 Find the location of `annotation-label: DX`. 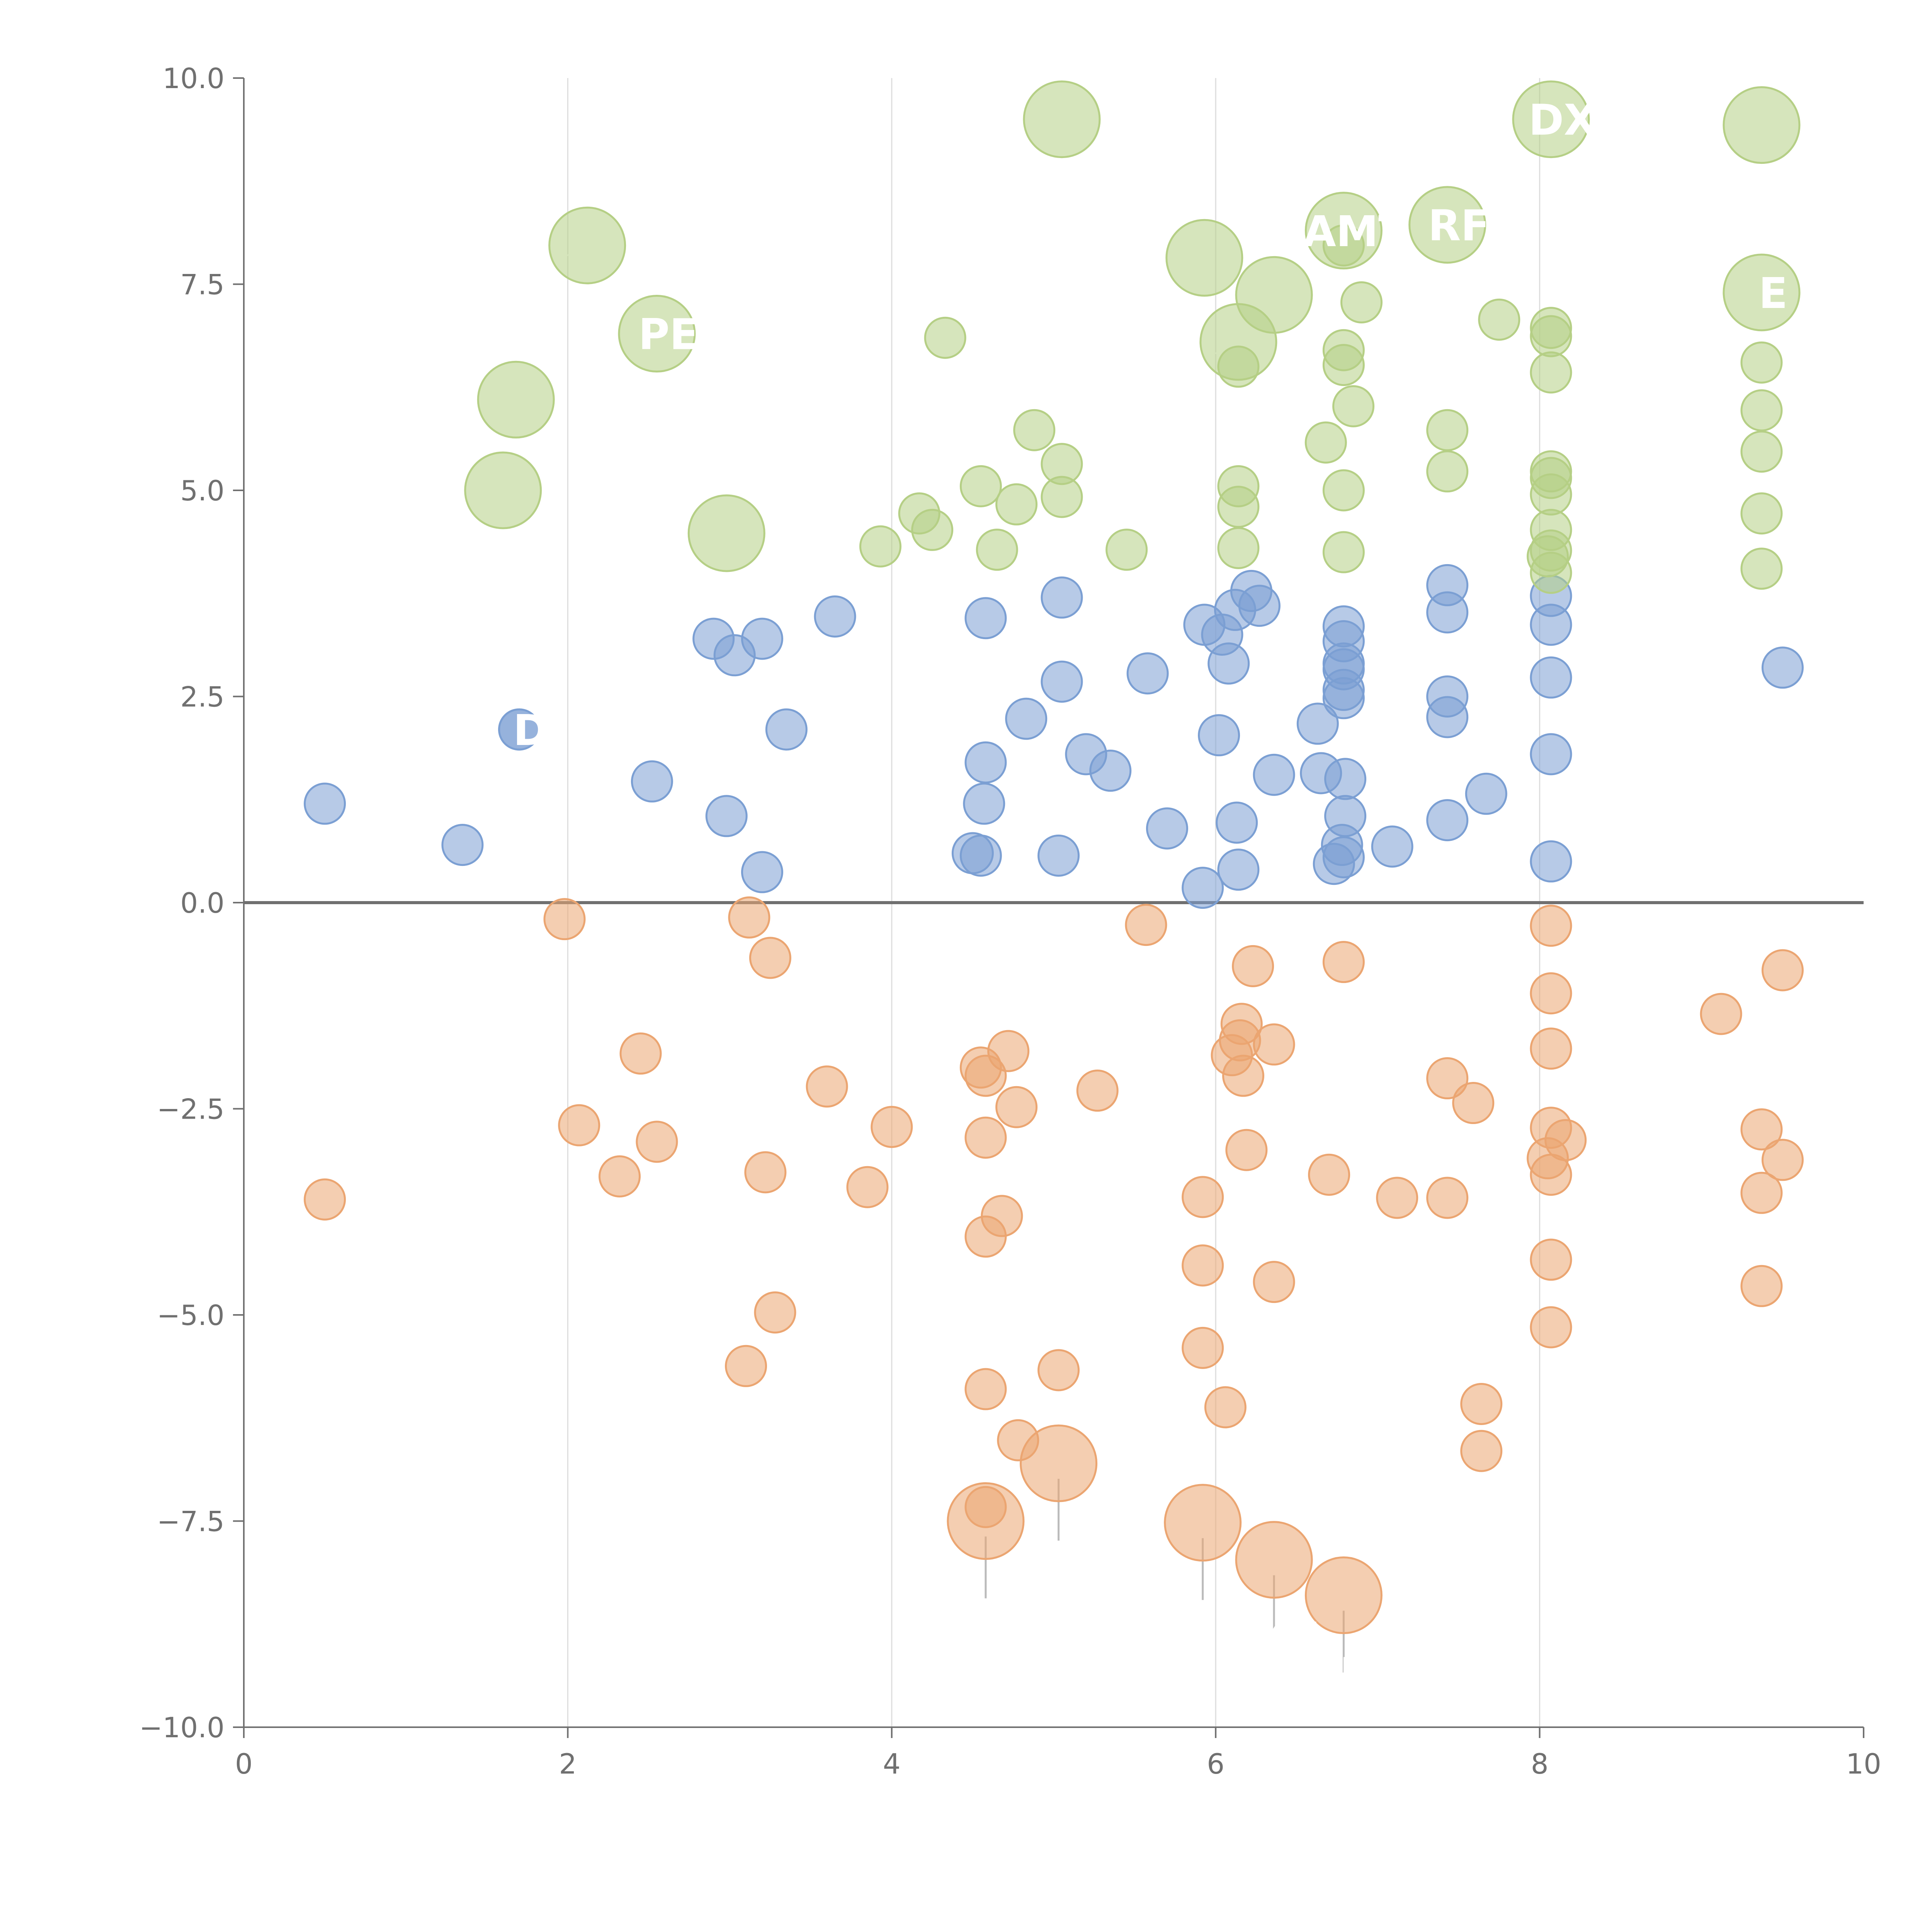

annotation-label: DX is located at coordinates (1563, 120).